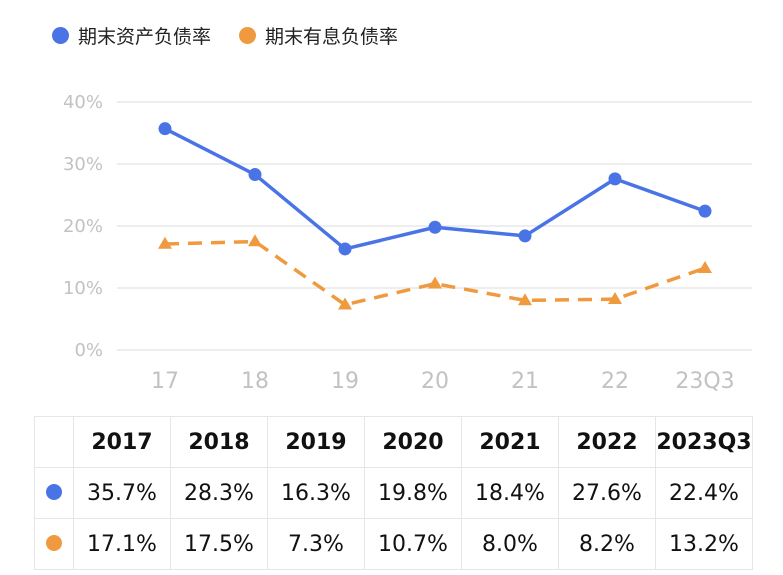 Image resolution: width=783 pixels, height=575 pixels. Describe the element at coordinates (510, 493) in the screenshot. I see `table-cell: 18.4%` at that location.